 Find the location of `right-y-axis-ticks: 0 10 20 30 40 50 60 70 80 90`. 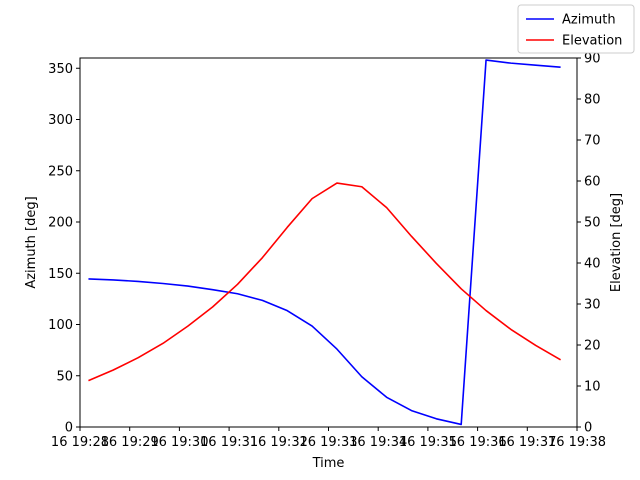

right-y-axis-ticks: 0 10 20 30 40 50 60 70 80 90 is located at coordinates (589, 244).